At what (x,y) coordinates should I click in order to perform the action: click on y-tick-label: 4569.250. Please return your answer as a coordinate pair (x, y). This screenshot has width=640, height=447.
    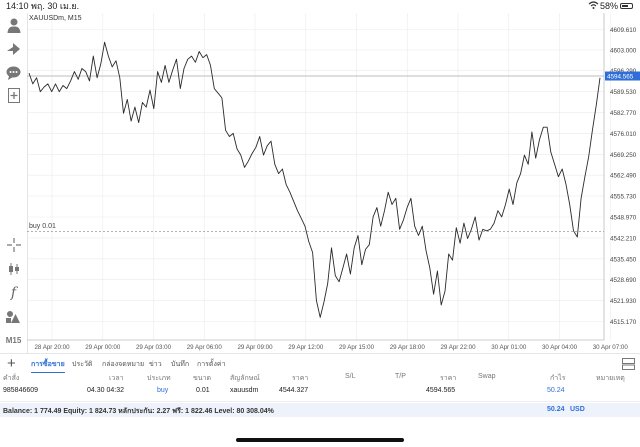
    Looking at the image, I should click on (623, 155).